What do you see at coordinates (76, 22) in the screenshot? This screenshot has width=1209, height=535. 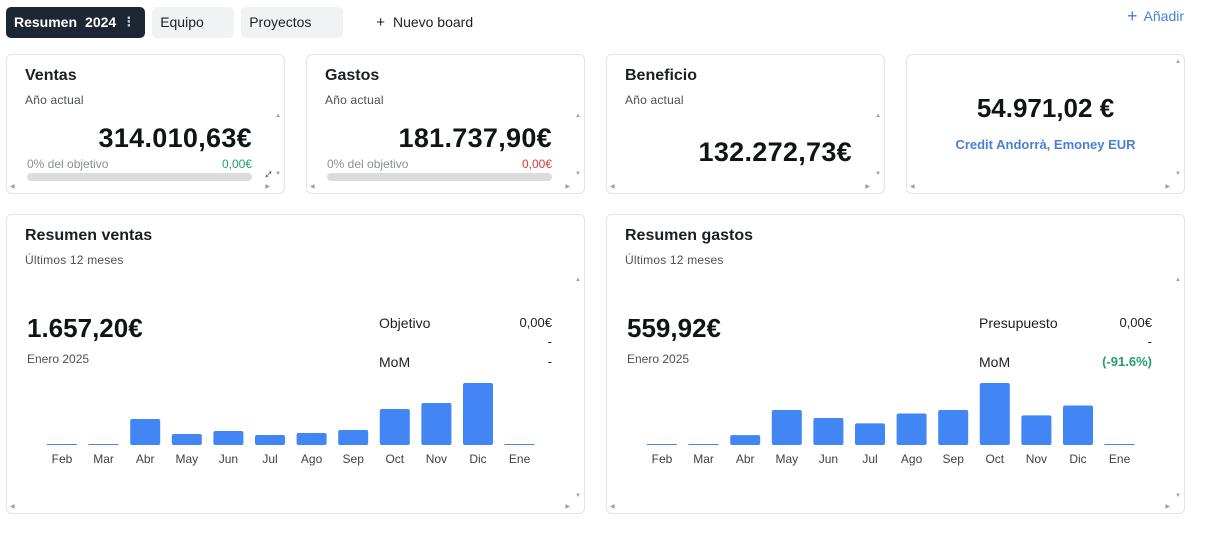 I see `tab-resumen: Resumen 2024 ⋮` at bounding box center [76, 22].